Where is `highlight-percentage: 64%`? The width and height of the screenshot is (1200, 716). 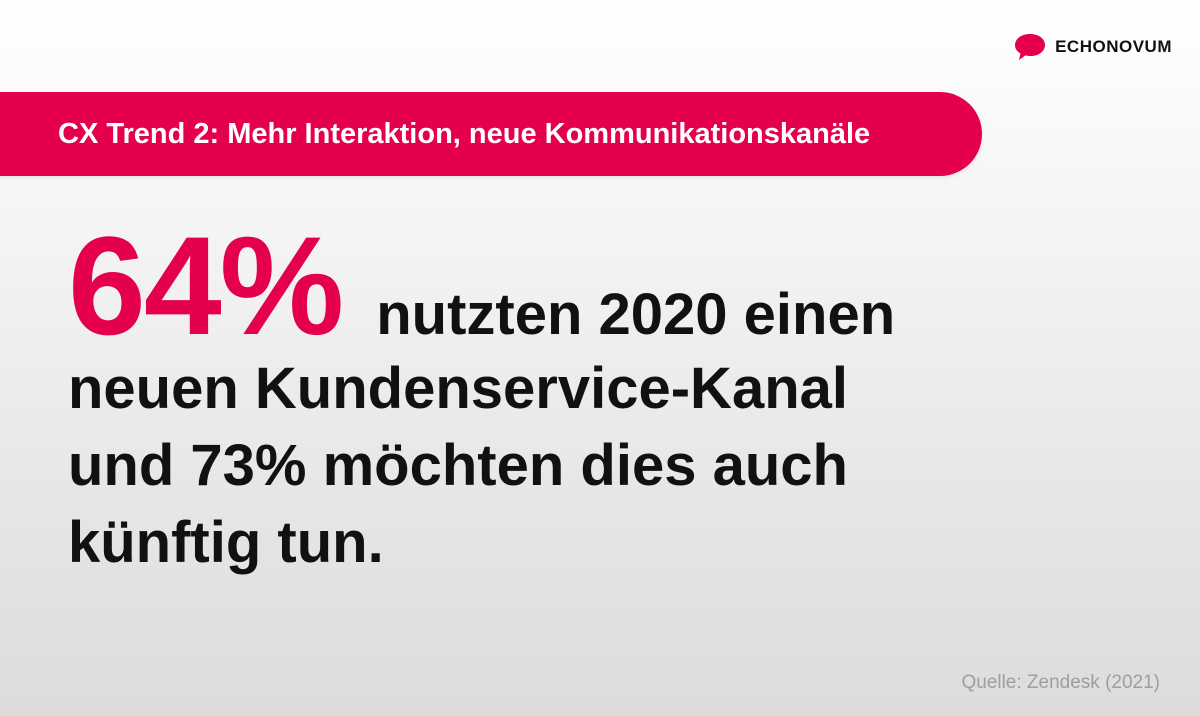
highlight-percentage: 64% is located at coordinates (206, 285).